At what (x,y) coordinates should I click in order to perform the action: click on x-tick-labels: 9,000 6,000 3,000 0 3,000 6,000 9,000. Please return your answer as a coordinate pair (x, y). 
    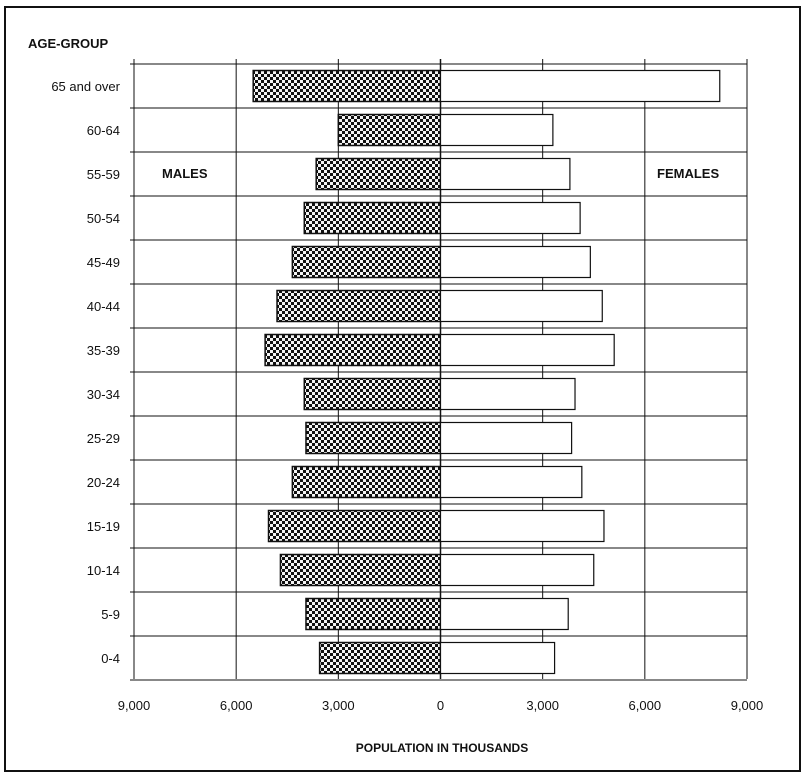
    Looking at the image, I should click on (441, 705).